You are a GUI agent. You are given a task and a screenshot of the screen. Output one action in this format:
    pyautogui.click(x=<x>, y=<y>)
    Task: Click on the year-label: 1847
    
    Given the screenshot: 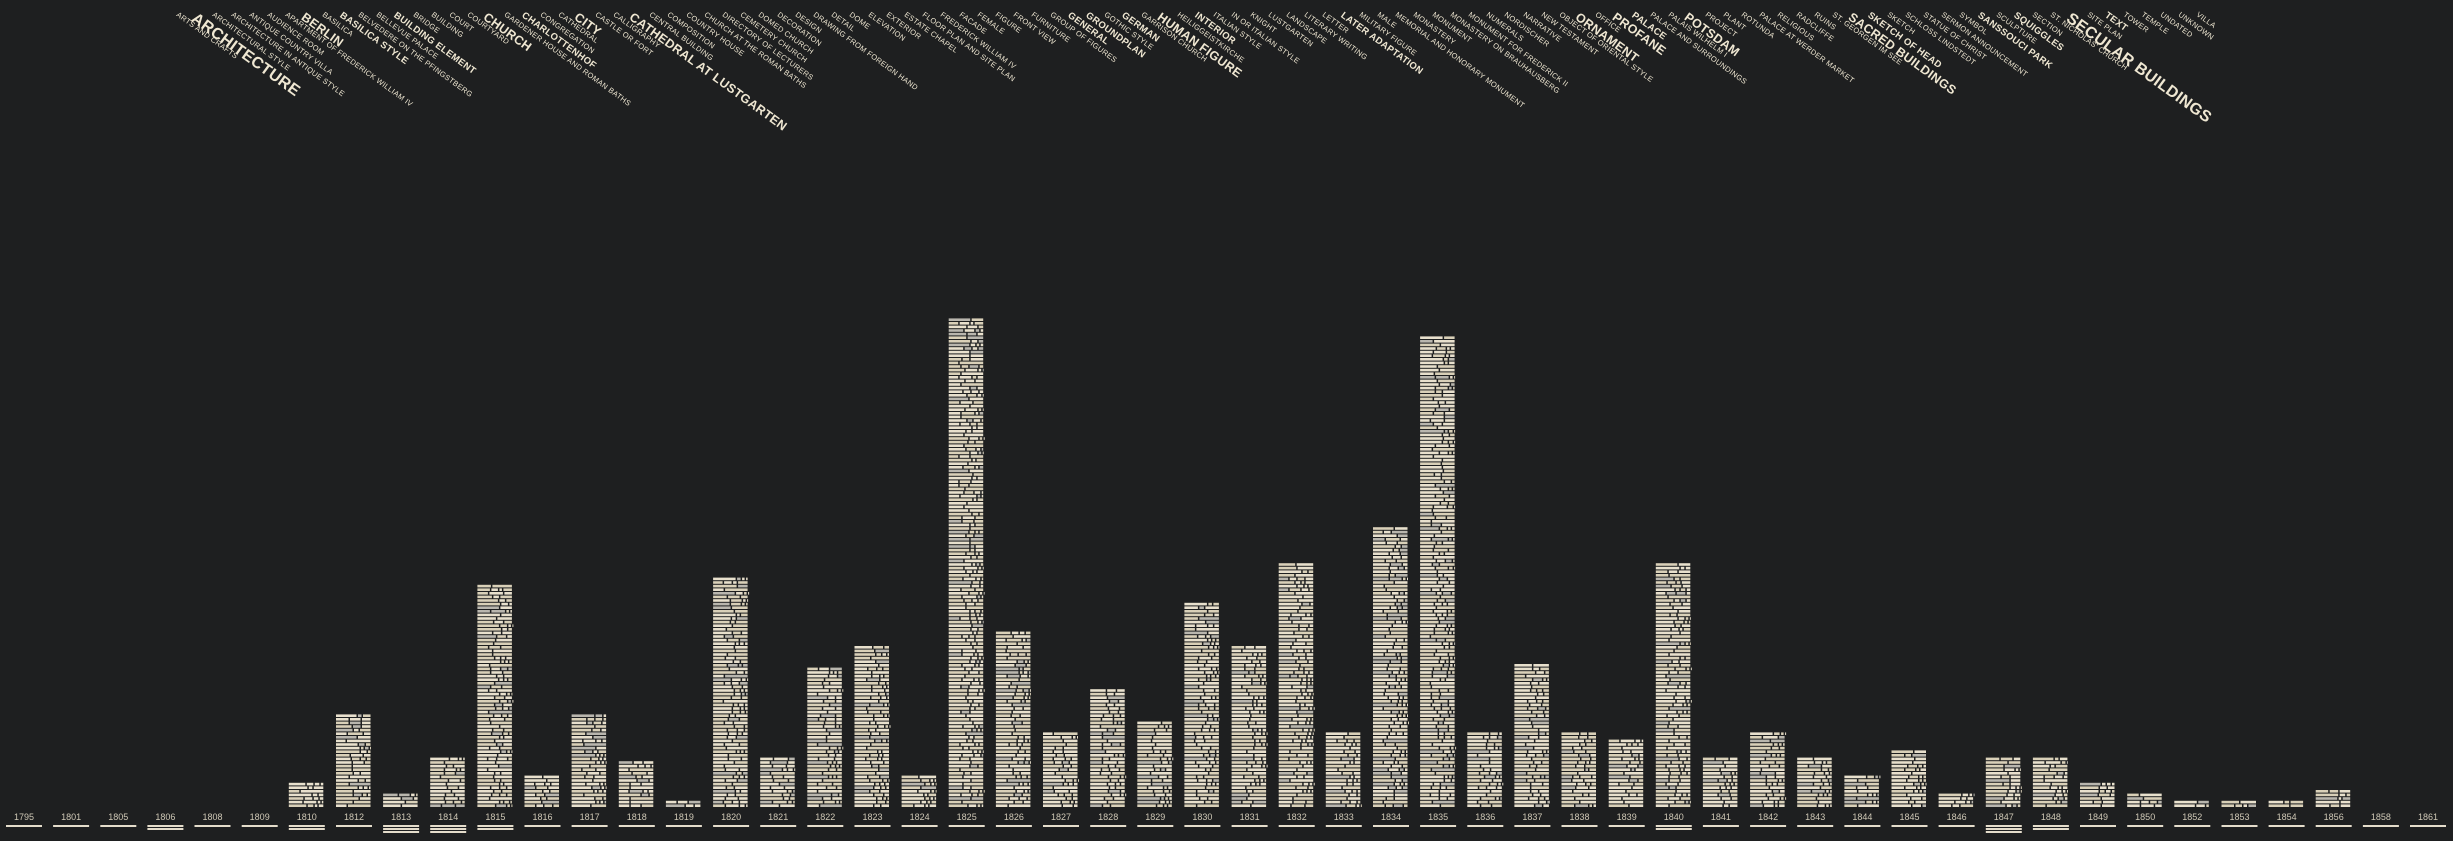 What is the action you would take?
    pyautogui.click(x=2004, y=817)
    